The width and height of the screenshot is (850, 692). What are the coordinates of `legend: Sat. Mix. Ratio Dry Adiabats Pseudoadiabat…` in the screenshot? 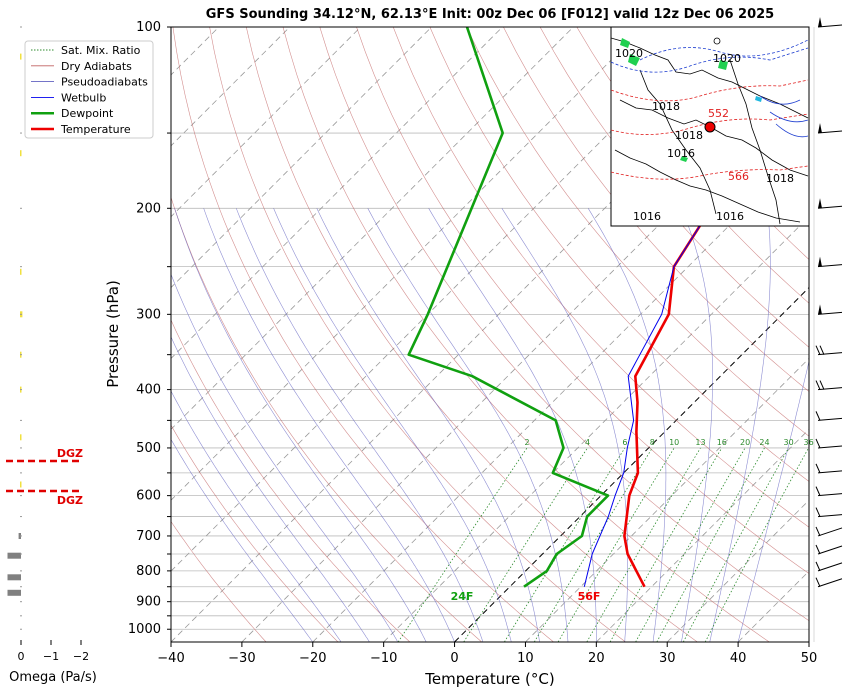 It's located at (89, 89).